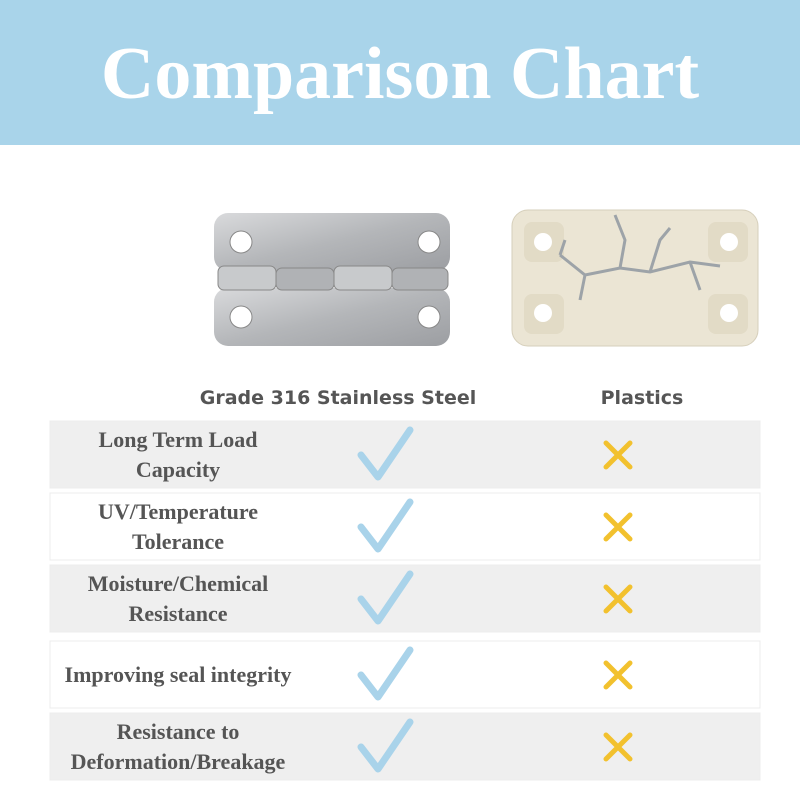 This screenshot has height=800, width=800. Describe the element at coordinates (642, 398) in the screenshot. I see `column-header: Plastics` at that location.